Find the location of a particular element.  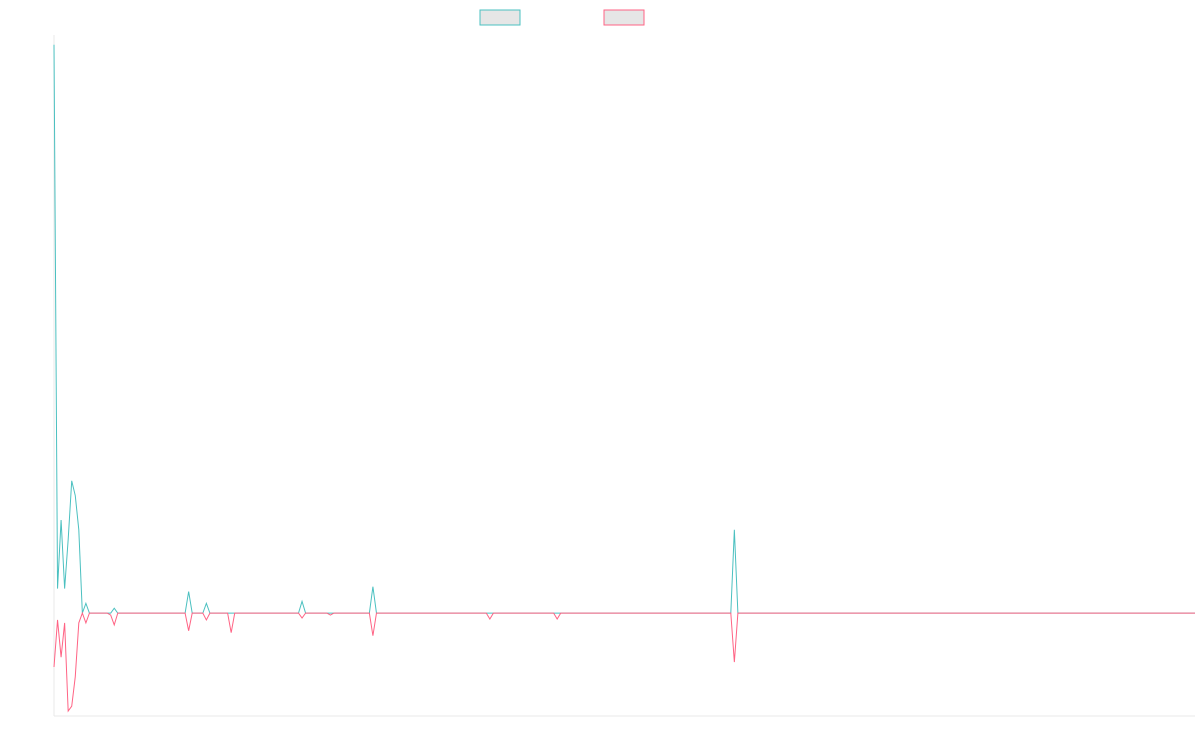

legend is located at coordinates (562, 17).